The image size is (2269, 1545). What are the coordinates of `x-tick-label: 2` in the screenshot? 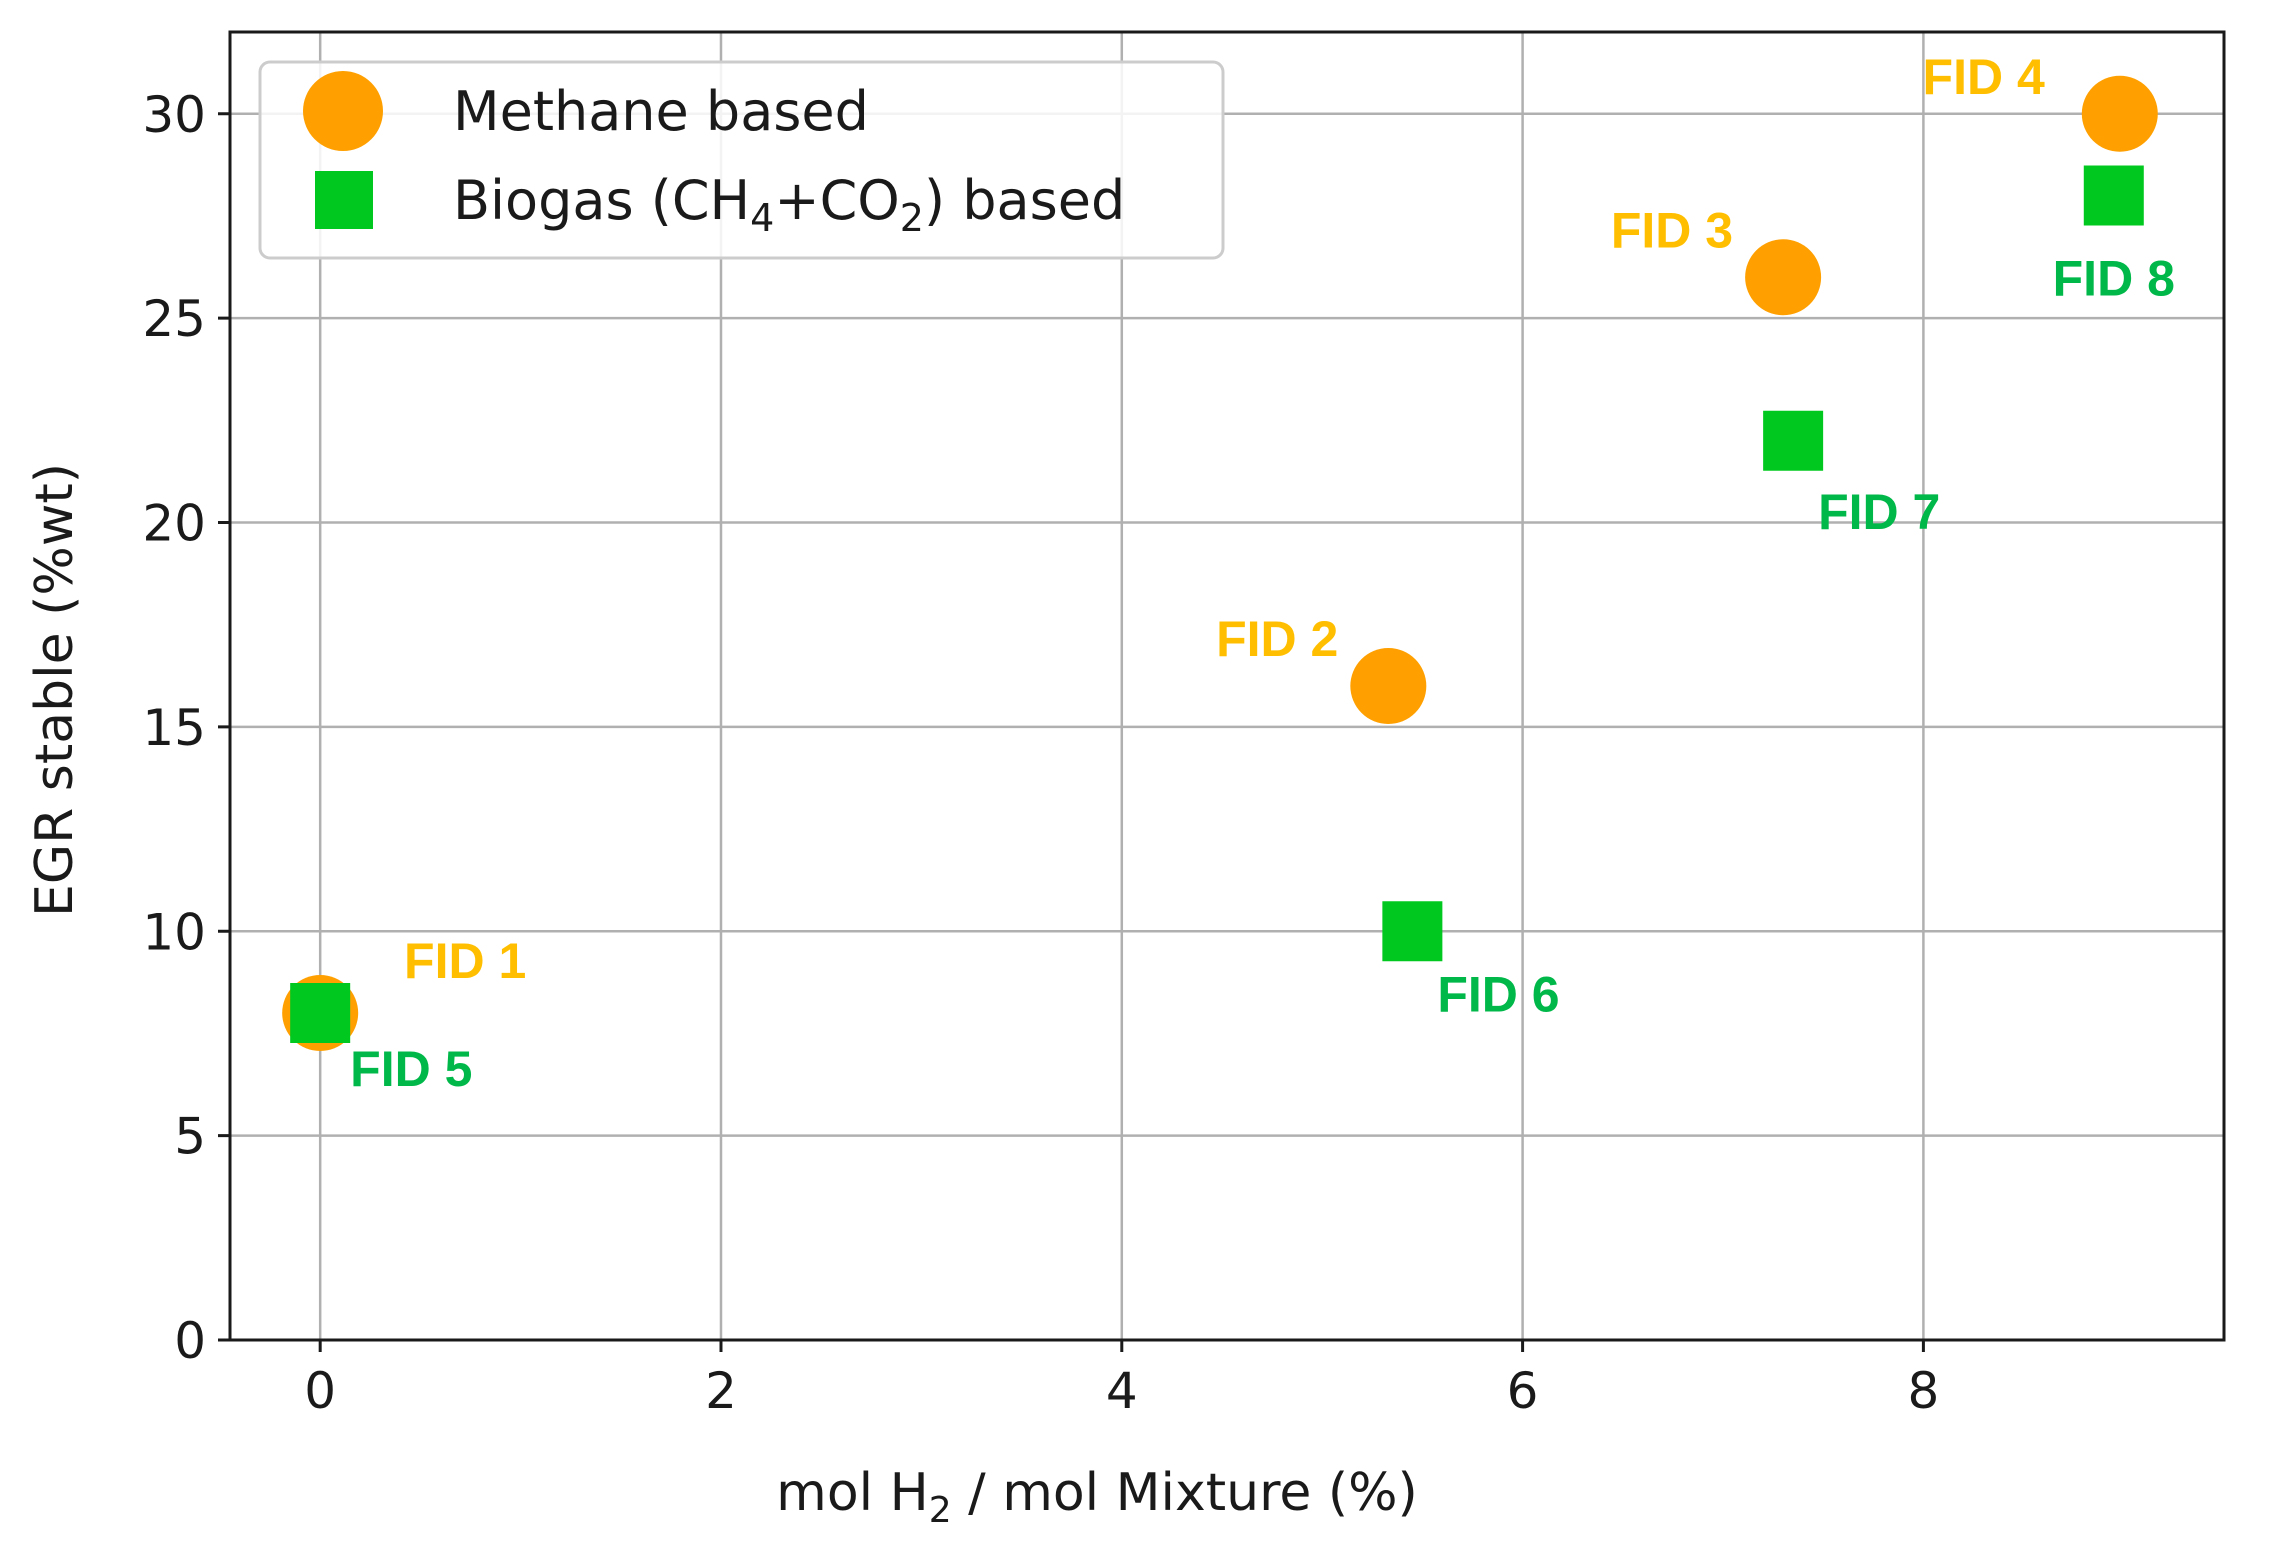 It's located at (721, 1391).